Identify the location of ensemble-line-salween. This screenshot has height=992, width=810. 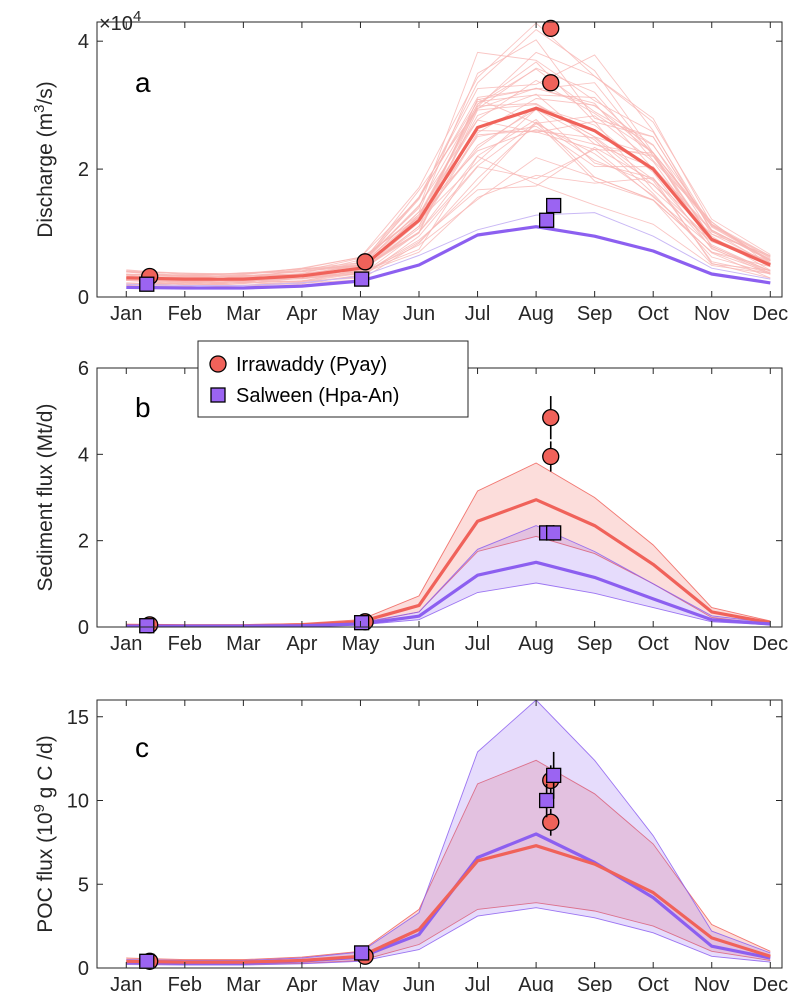
(448, 249).